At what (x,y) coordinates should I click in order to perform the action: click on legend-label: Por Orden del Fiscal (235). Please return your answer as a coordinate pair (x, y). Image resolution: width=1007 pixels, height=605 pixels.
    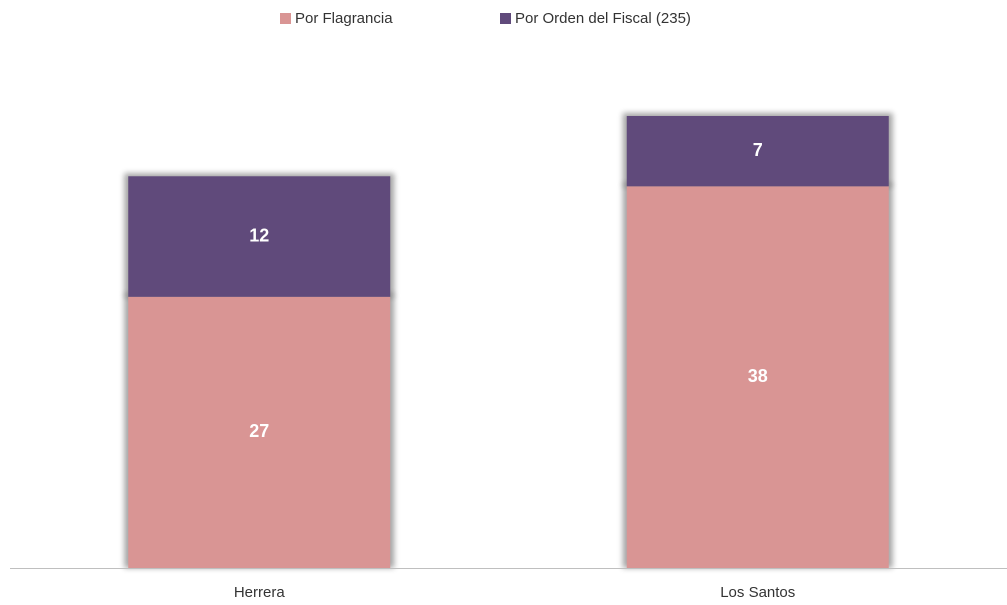
    Looking at the image, I should click on (603, 18).